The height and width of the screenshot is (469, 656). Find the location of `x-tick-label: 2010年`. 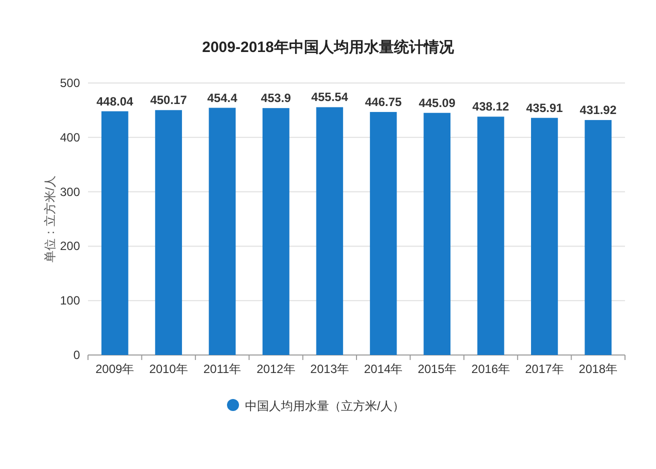

x-tick-label: 2010年 is located at coordinates (168, 369).